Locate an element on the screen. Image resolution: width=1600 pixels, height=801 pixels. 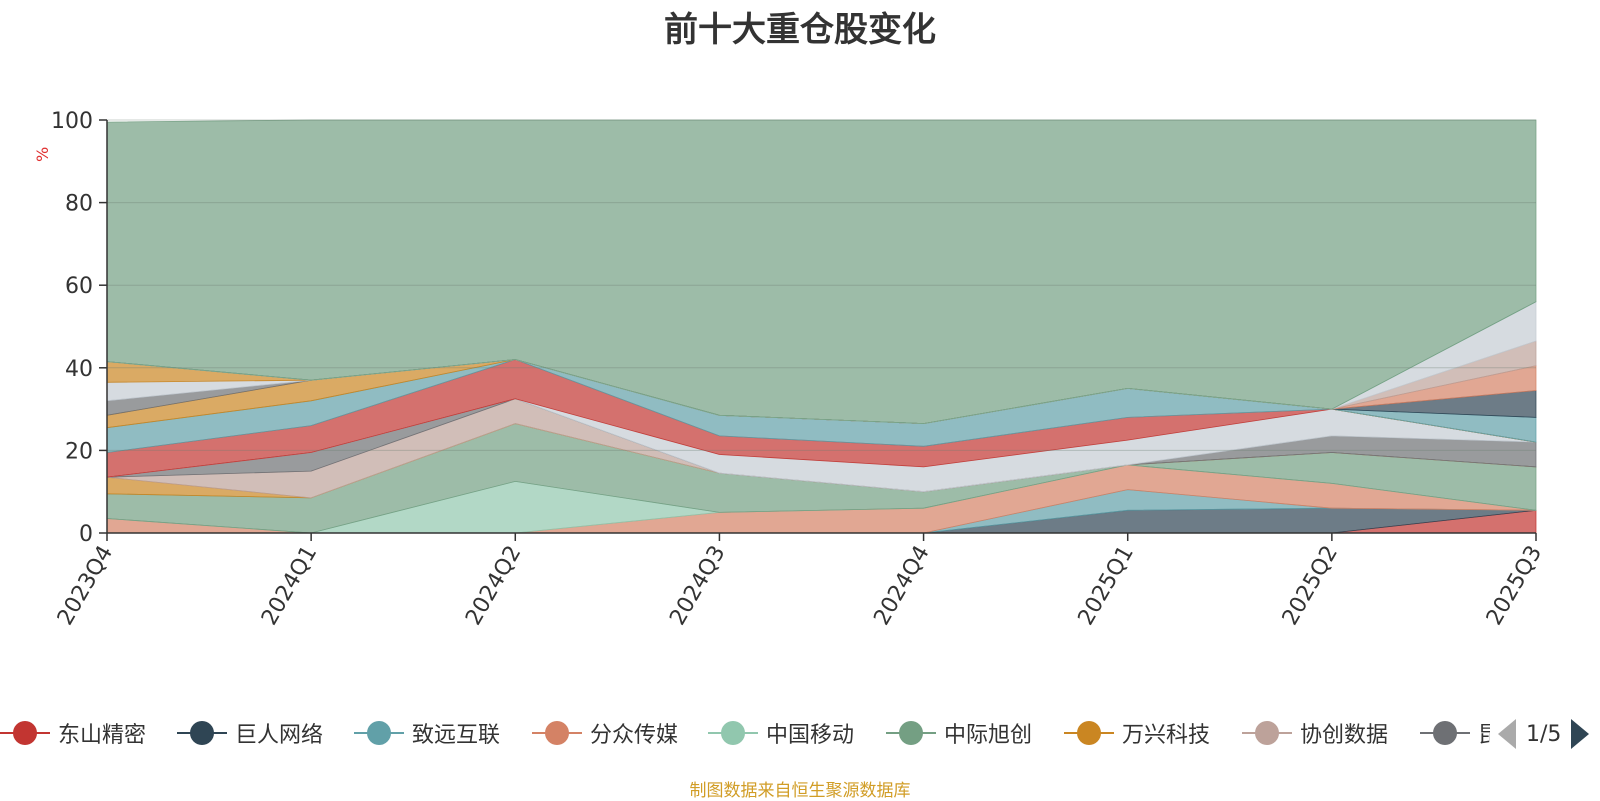
x-tick-label-3: 2024Q3 is located at coordinates (697, 586).